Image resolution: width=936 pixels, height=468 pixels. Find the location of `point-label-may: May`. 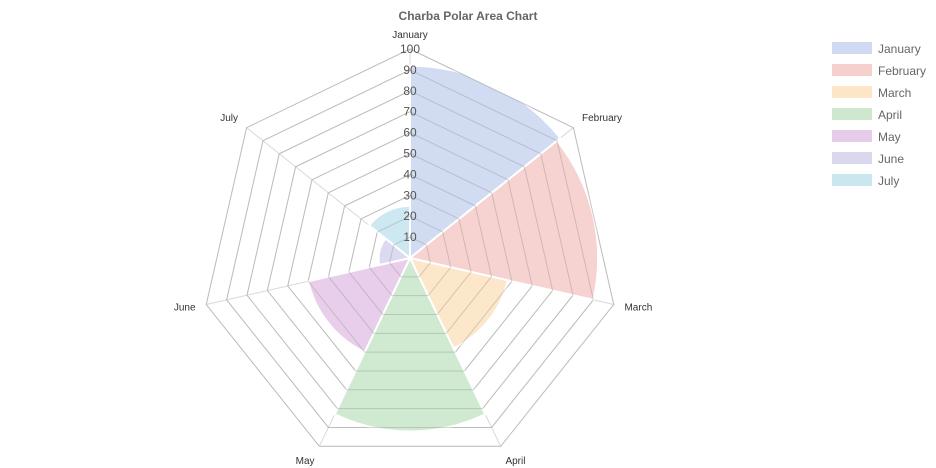

point-label-may: May is located at coordinates (305, 461).